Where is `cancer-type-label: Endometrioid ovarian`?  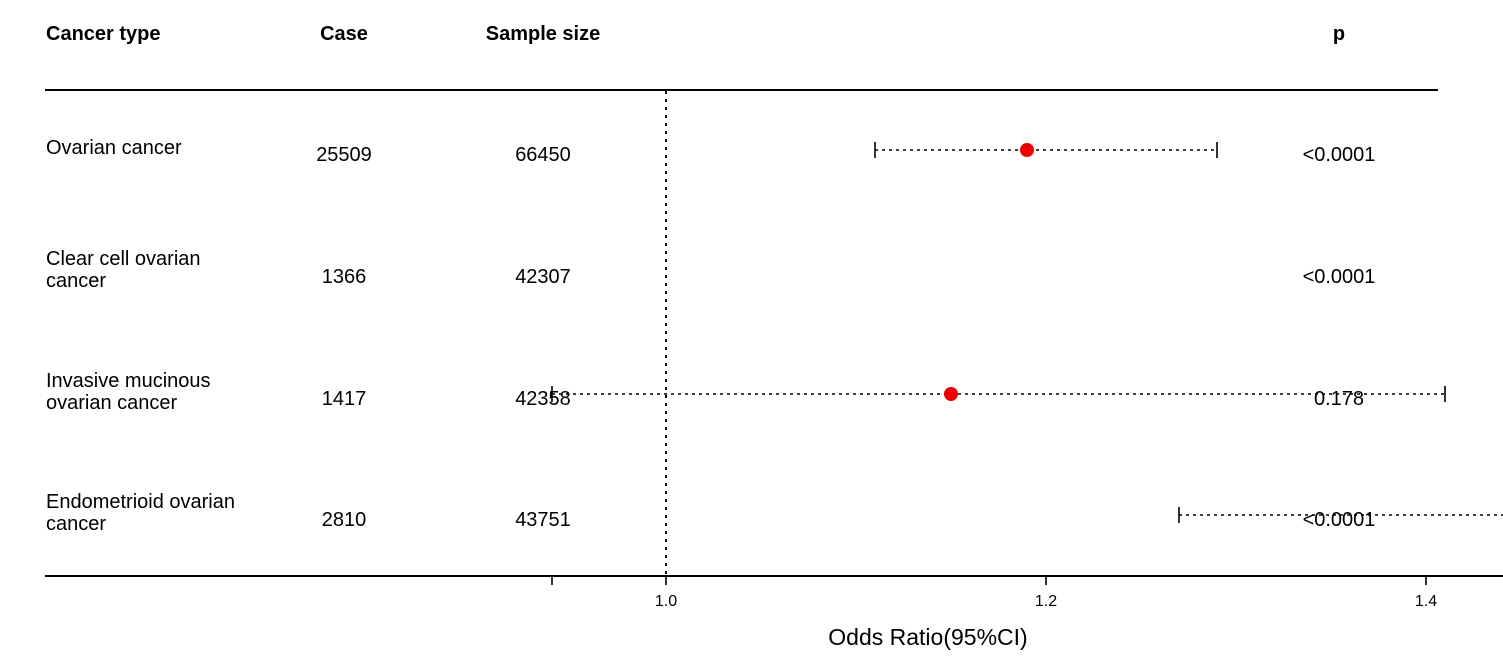 cancer-type-label: Endometrioid ovarian is located at coordinates (140, 502).